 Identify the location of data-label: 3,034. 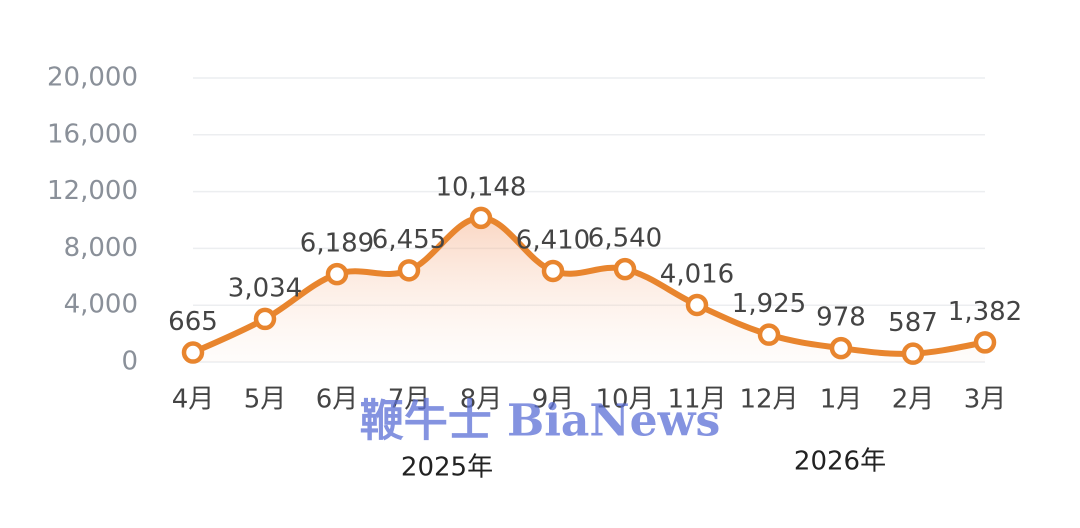
(265, 288).